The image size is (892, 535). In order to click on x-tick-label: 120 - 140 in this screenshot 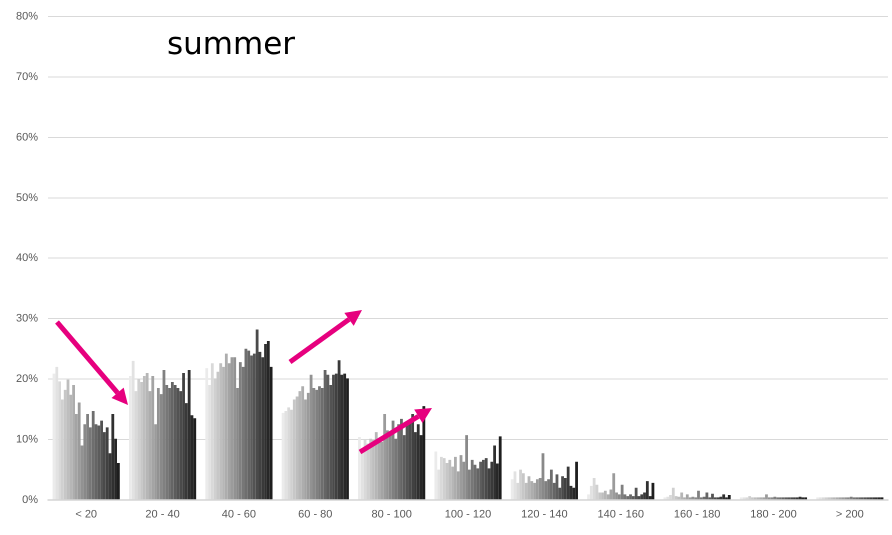, I will do `click(544, 514)`.